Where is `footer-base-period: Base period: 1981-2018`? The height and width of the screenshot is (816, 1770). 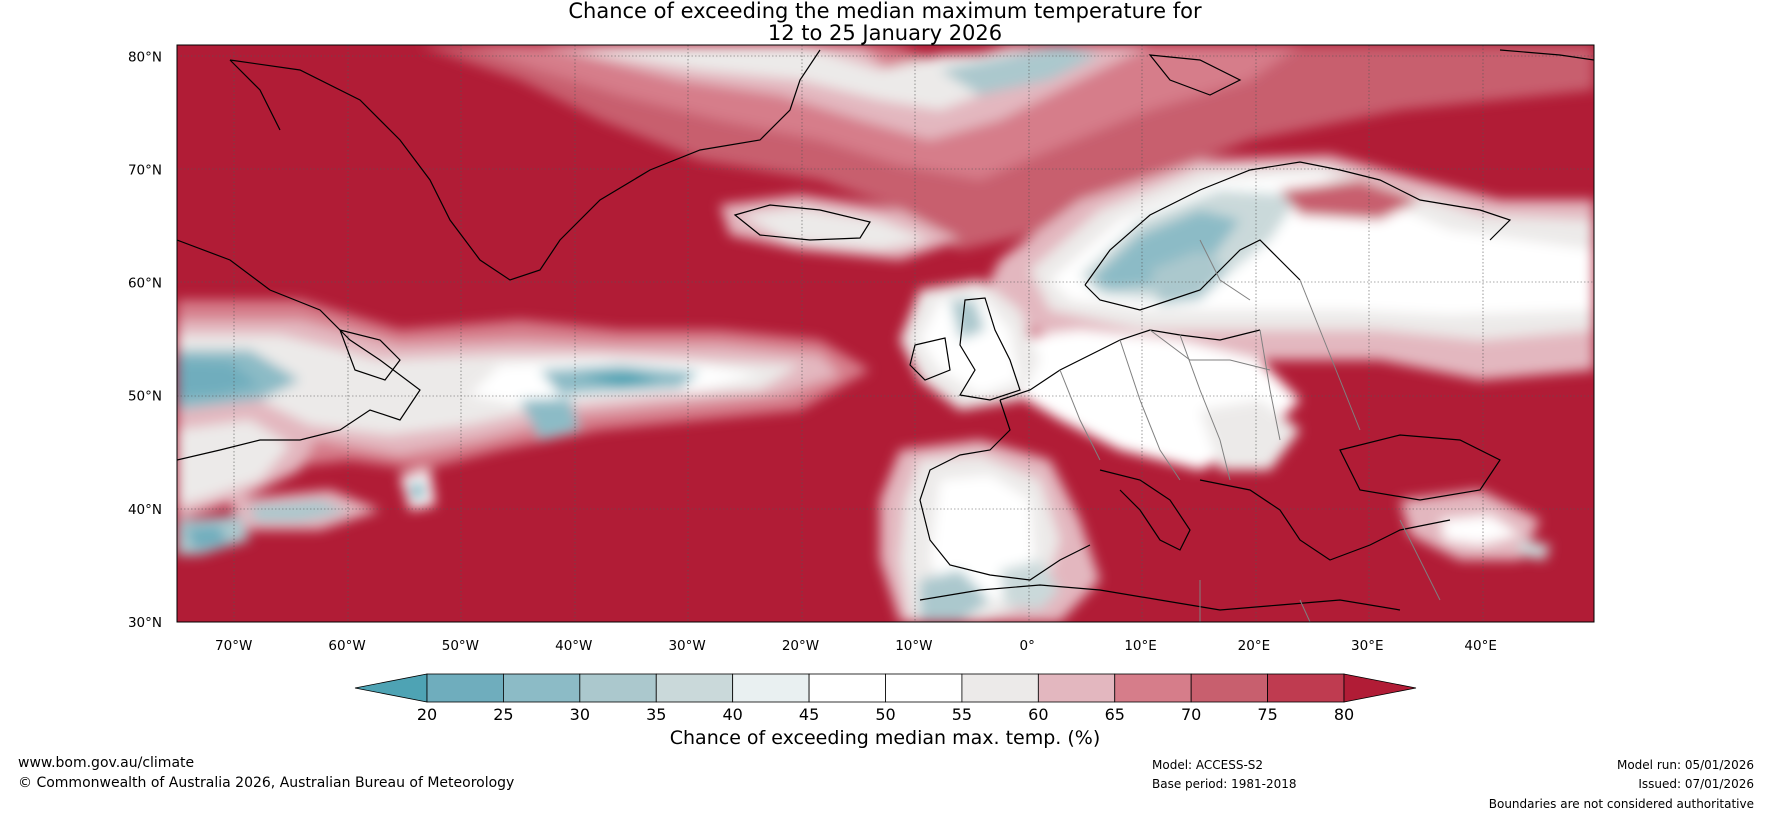 footer-base-period: Base period: 1981-2018 is located at coordinates (1224, 784).